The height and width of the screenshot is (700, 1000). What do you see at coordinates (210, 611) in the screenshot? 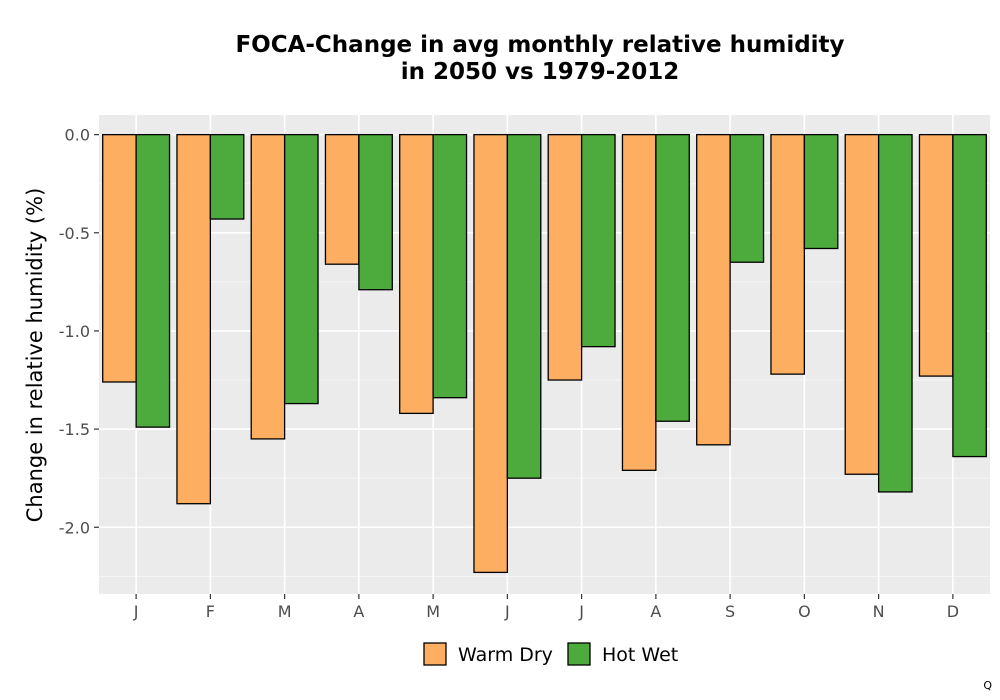
I see `x-tick-label: F` at bounding box center [210, 611].